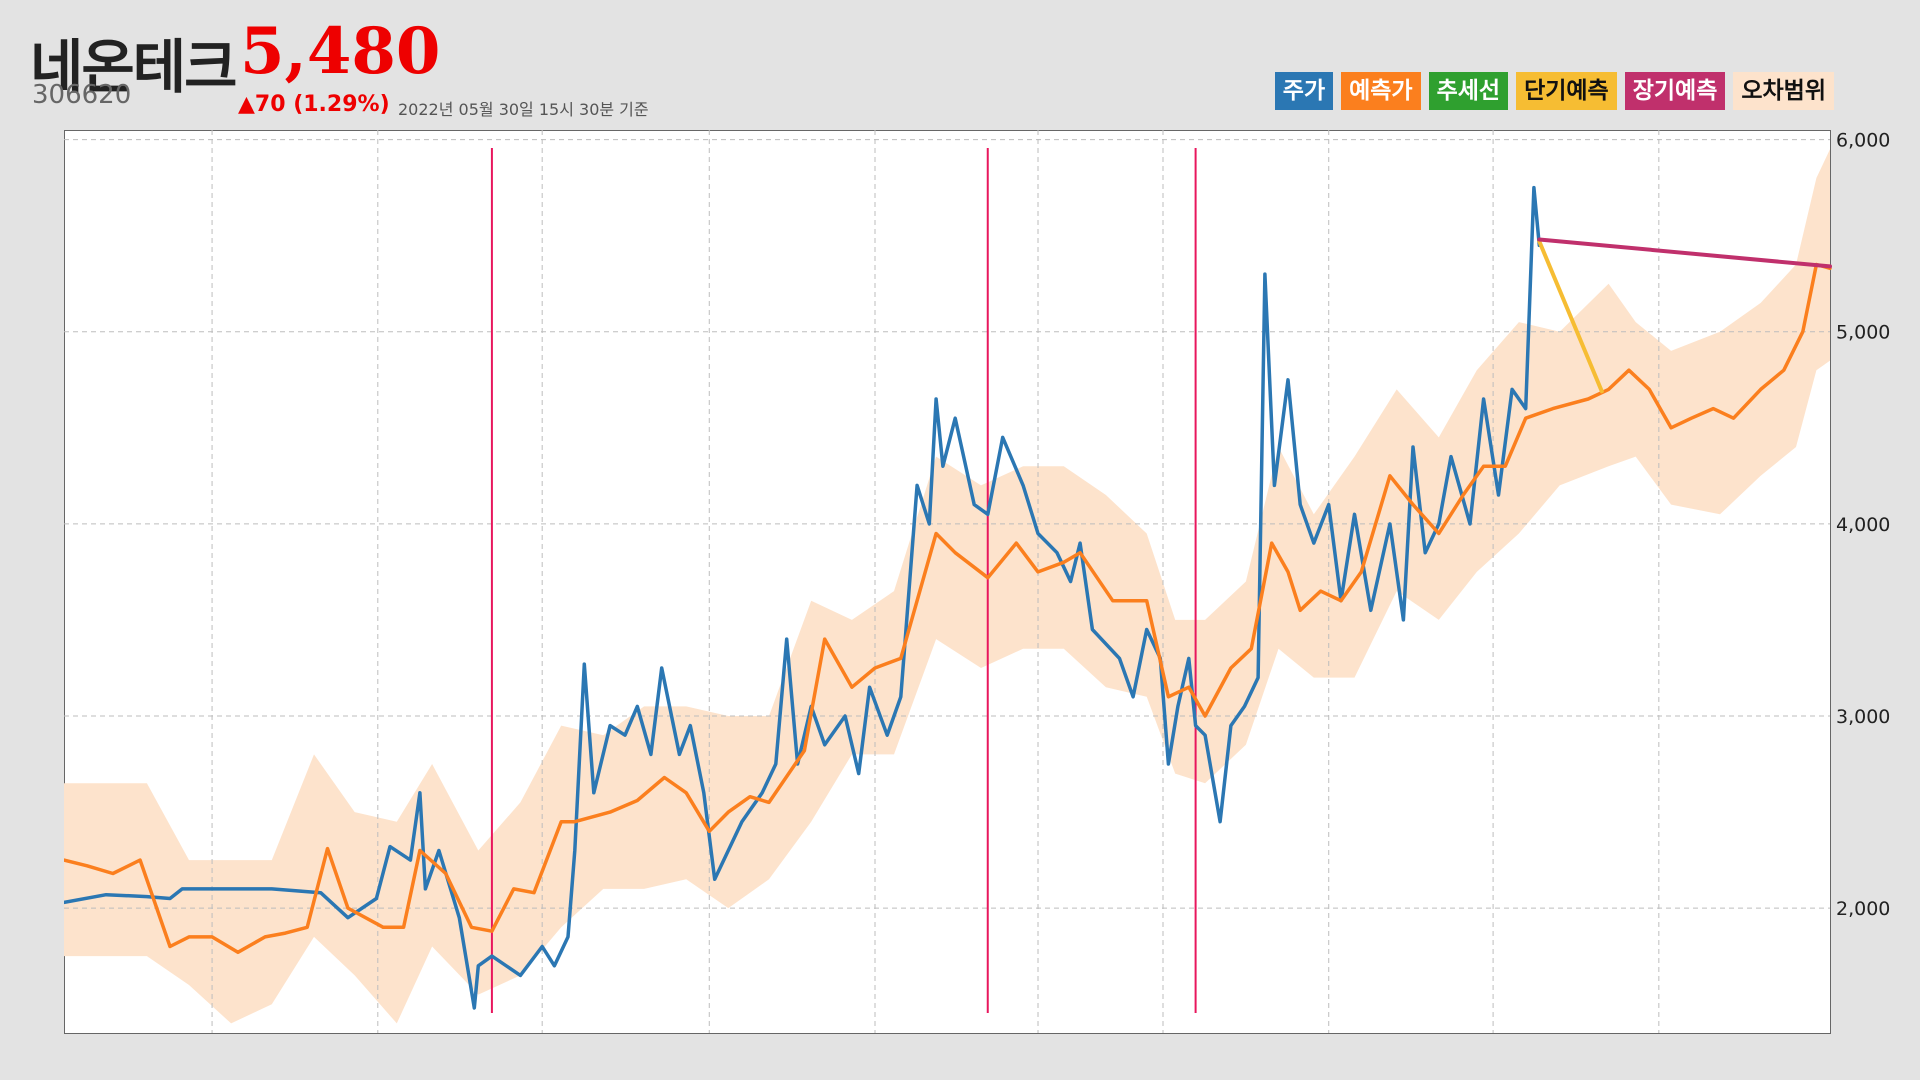 The height and width of the screenshot is (1080, 1920). Describe the element at coordinates (1863, 717) in the screenshot. I see `y-tick-label: 3,000` at that location.